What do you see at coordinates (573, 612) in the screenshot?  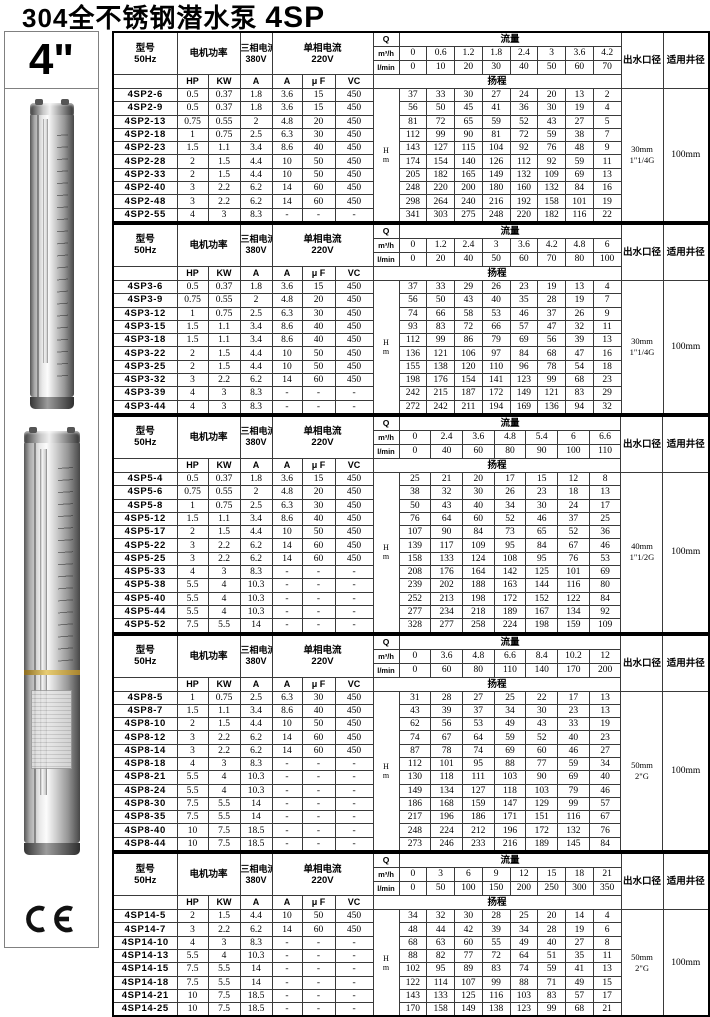 I see `head-value: 134` at bounding box center [573, 612].